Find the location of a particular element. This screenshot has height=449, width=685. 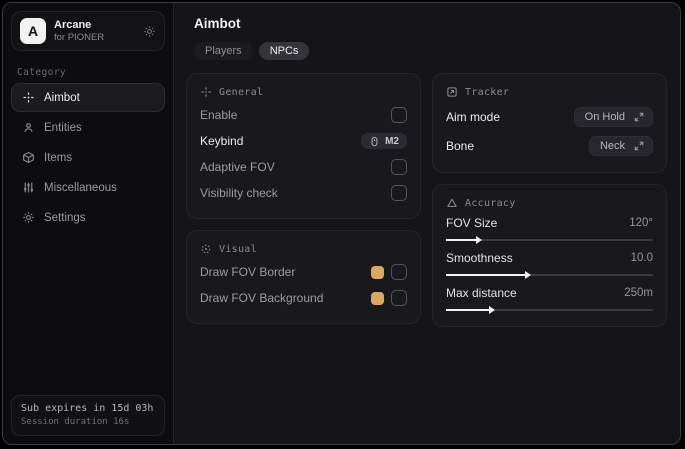

page-title: Aimbot is located at coordinates (217, 23).